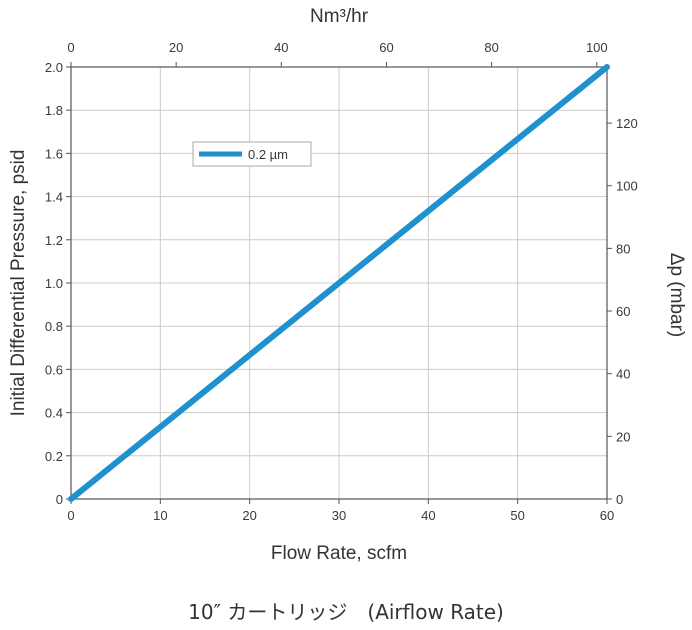  What do you see at coordinates (281, 47) in the screenshot?
I see `x2-tick-label: 40` at bounding box center [281, 47].